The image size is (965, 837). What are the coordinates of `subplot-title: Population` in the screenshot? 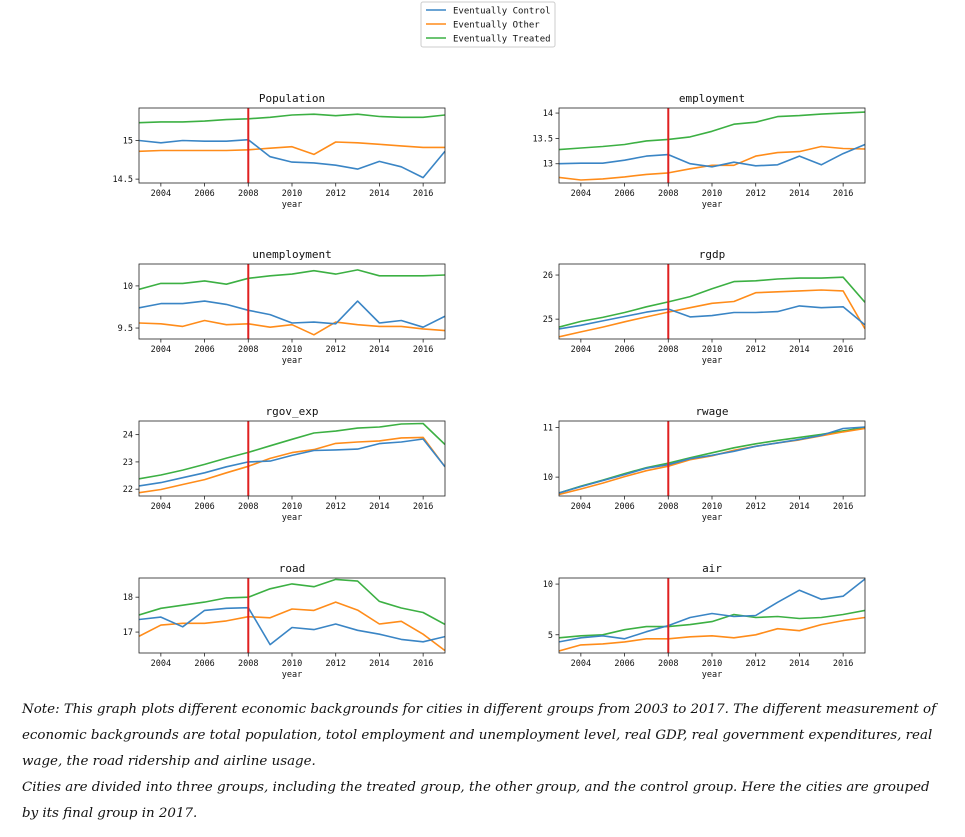 It's located at (292, 98).